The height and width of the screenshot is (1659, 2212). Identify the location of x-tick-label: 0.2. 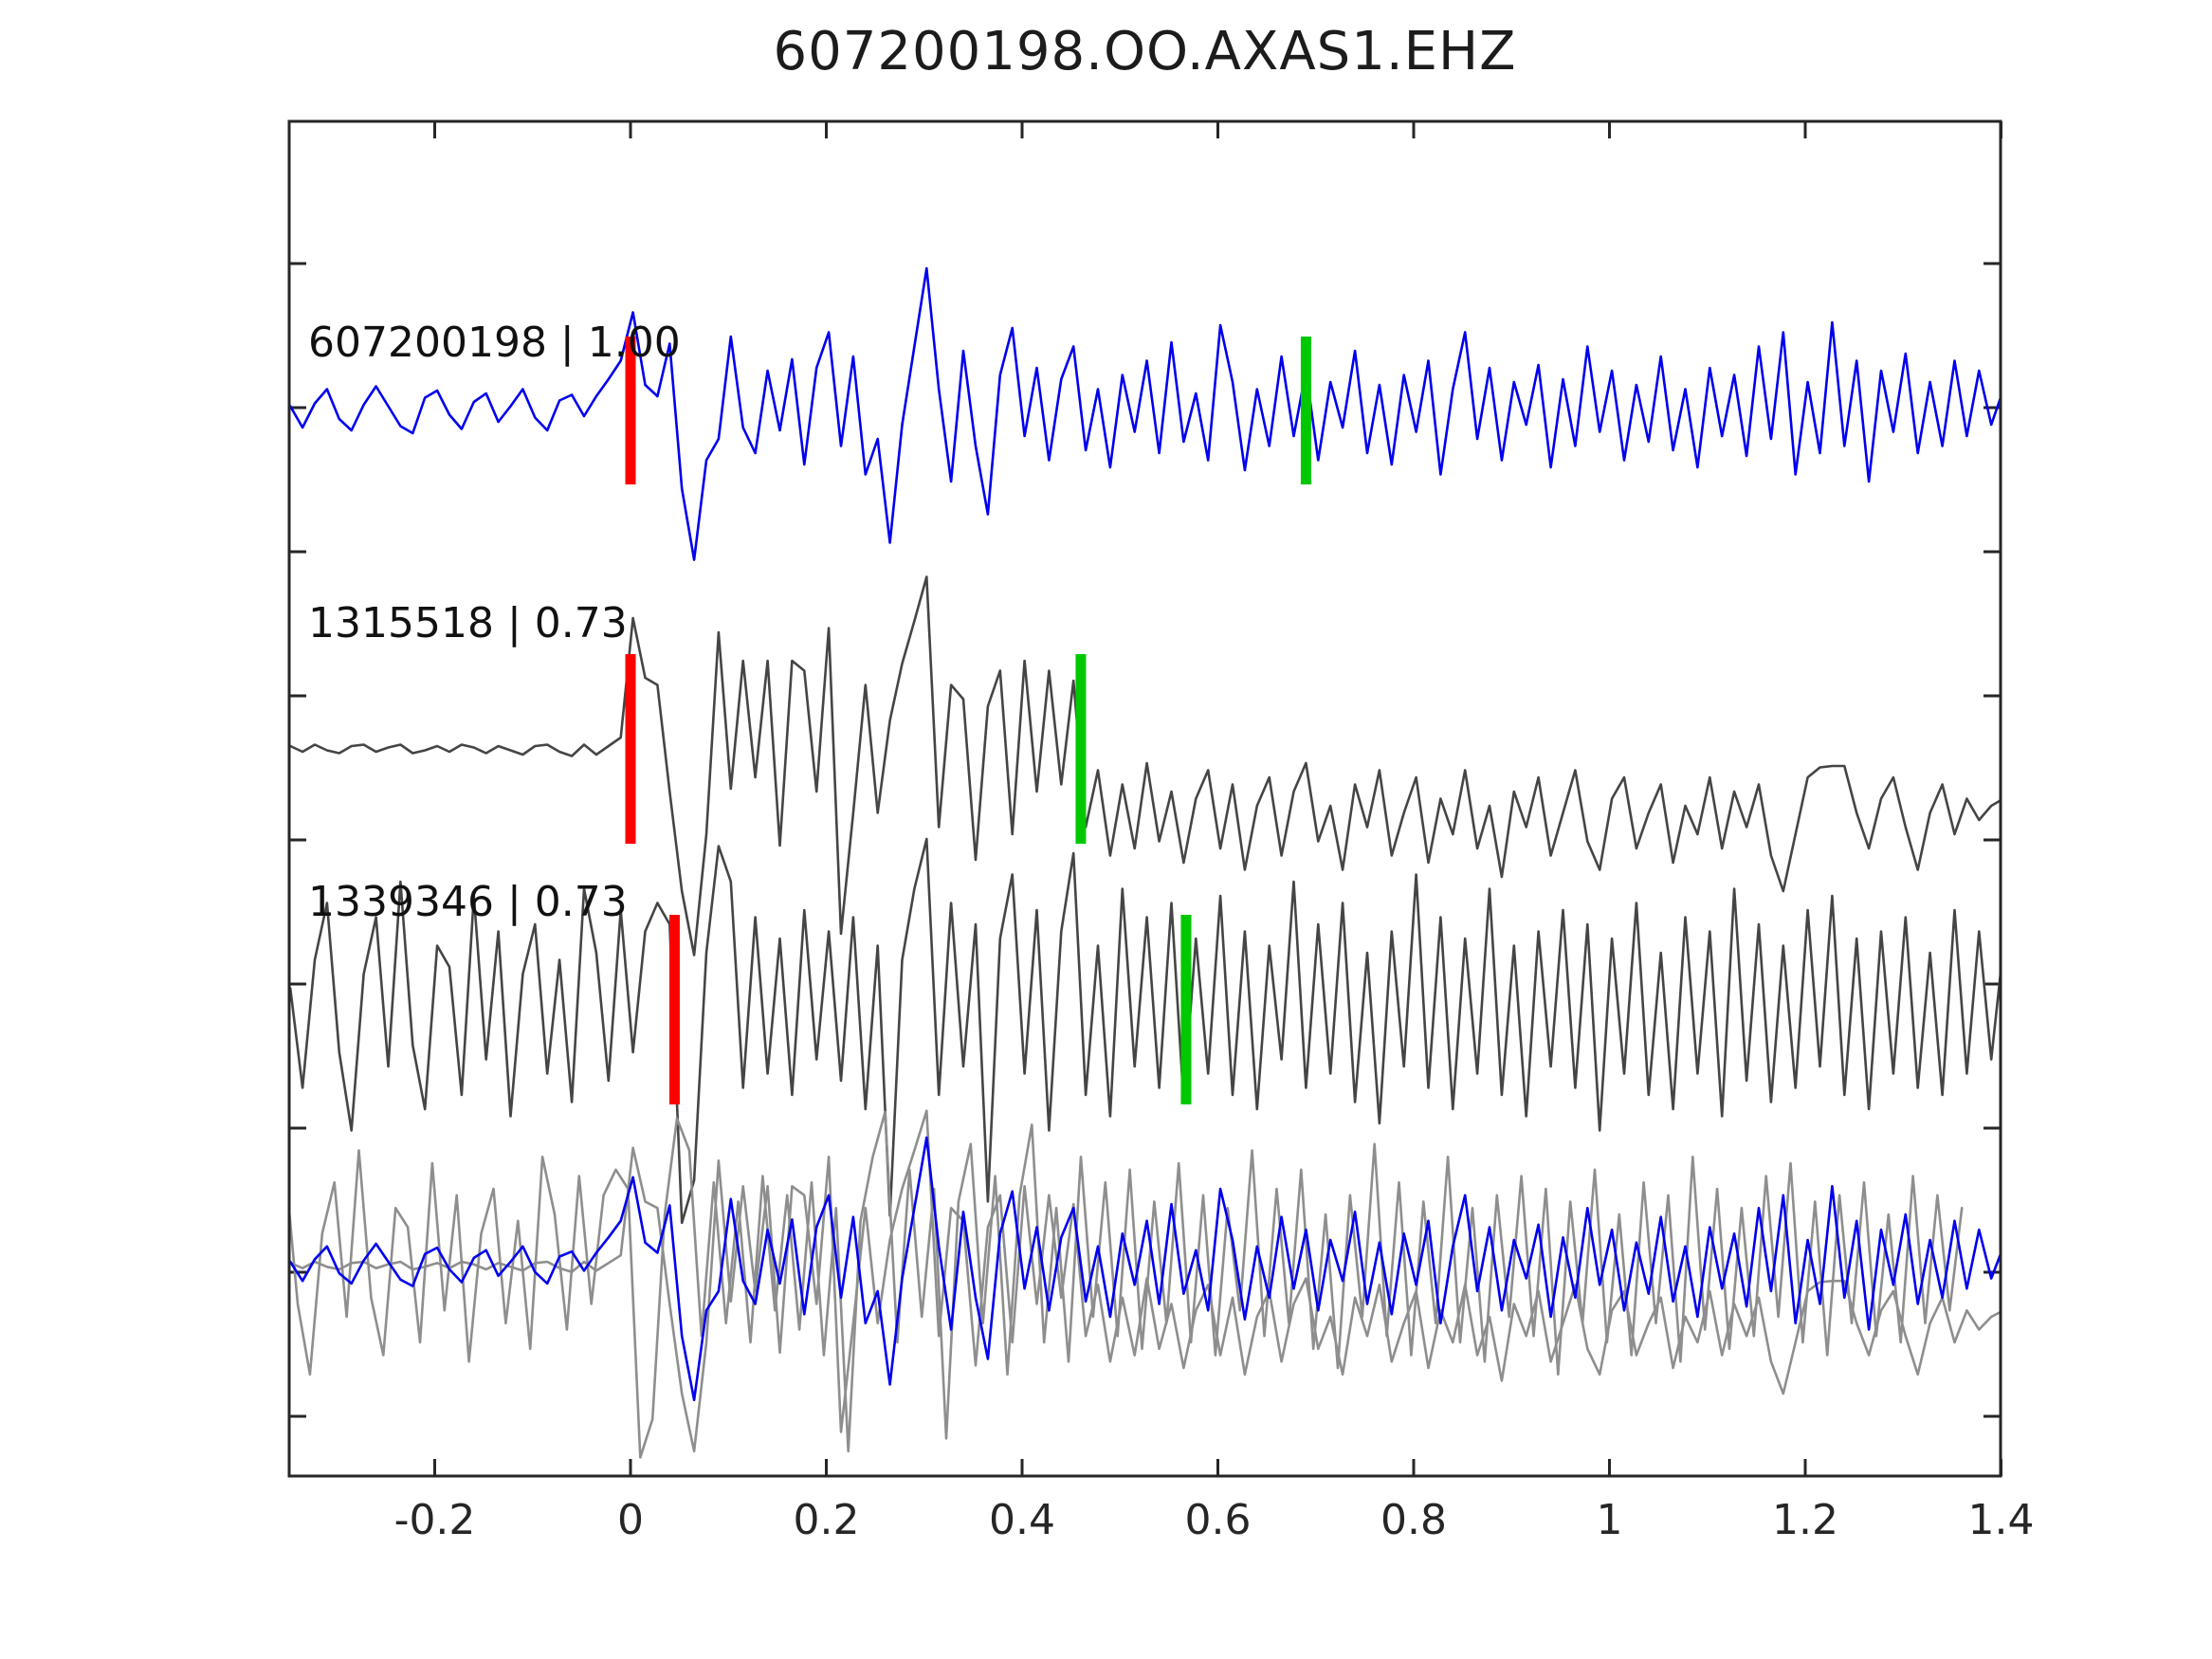
(826, 1520).